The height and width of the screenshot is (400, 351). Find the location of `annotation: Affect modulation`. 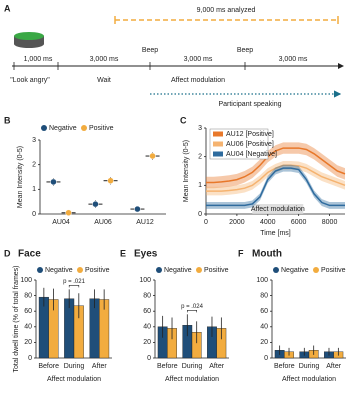

annotation: Affect modulation is located at coordinates (278, 209).